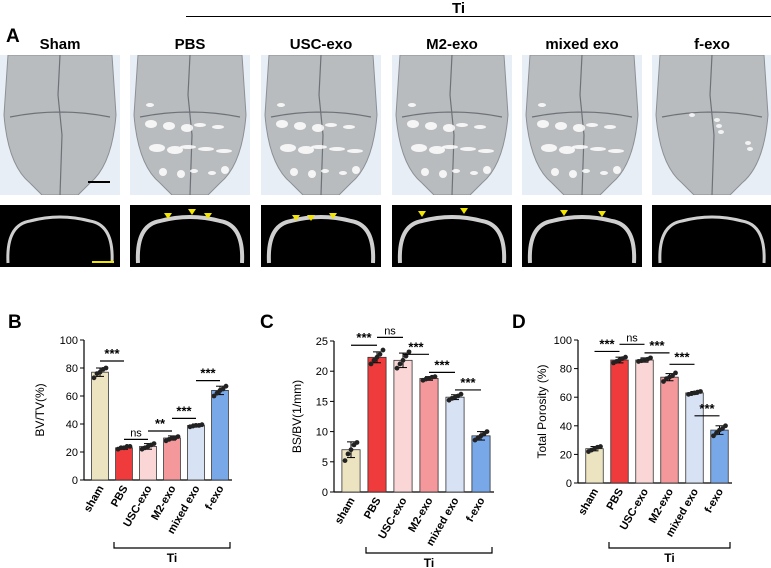  What do you see at coordinates (661, 505) in the screenshot?
I see `x-tick-label: M2-exo` at bounding box center [661, 505].